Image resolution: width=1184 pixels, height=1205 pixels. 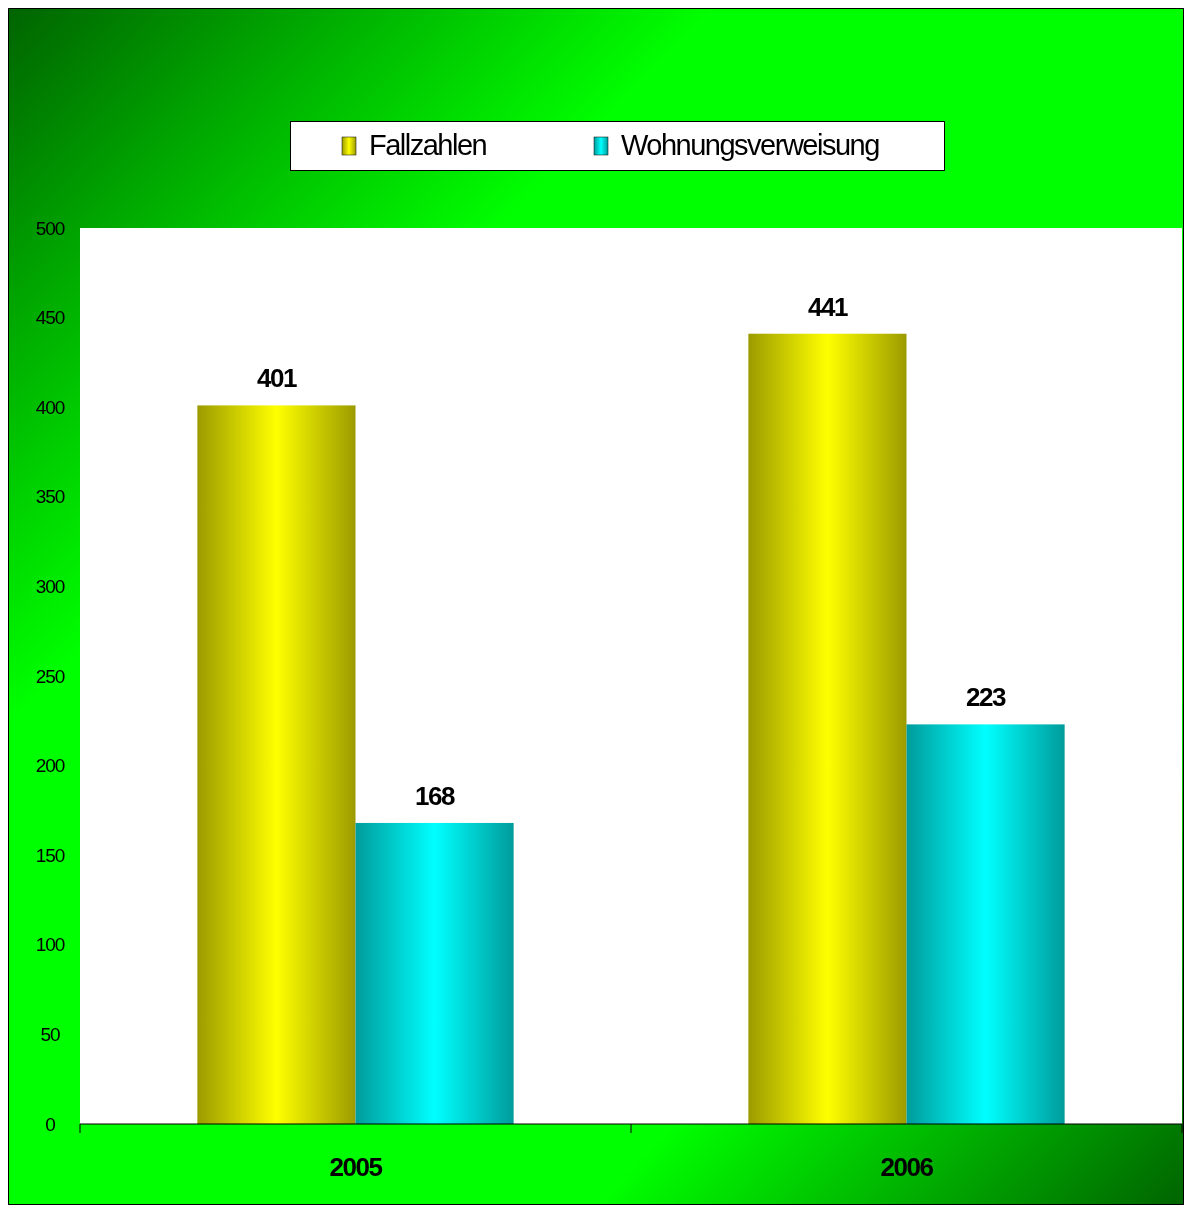 I want to click on x-tick-label: 2006, so click(x=907, y=1167).